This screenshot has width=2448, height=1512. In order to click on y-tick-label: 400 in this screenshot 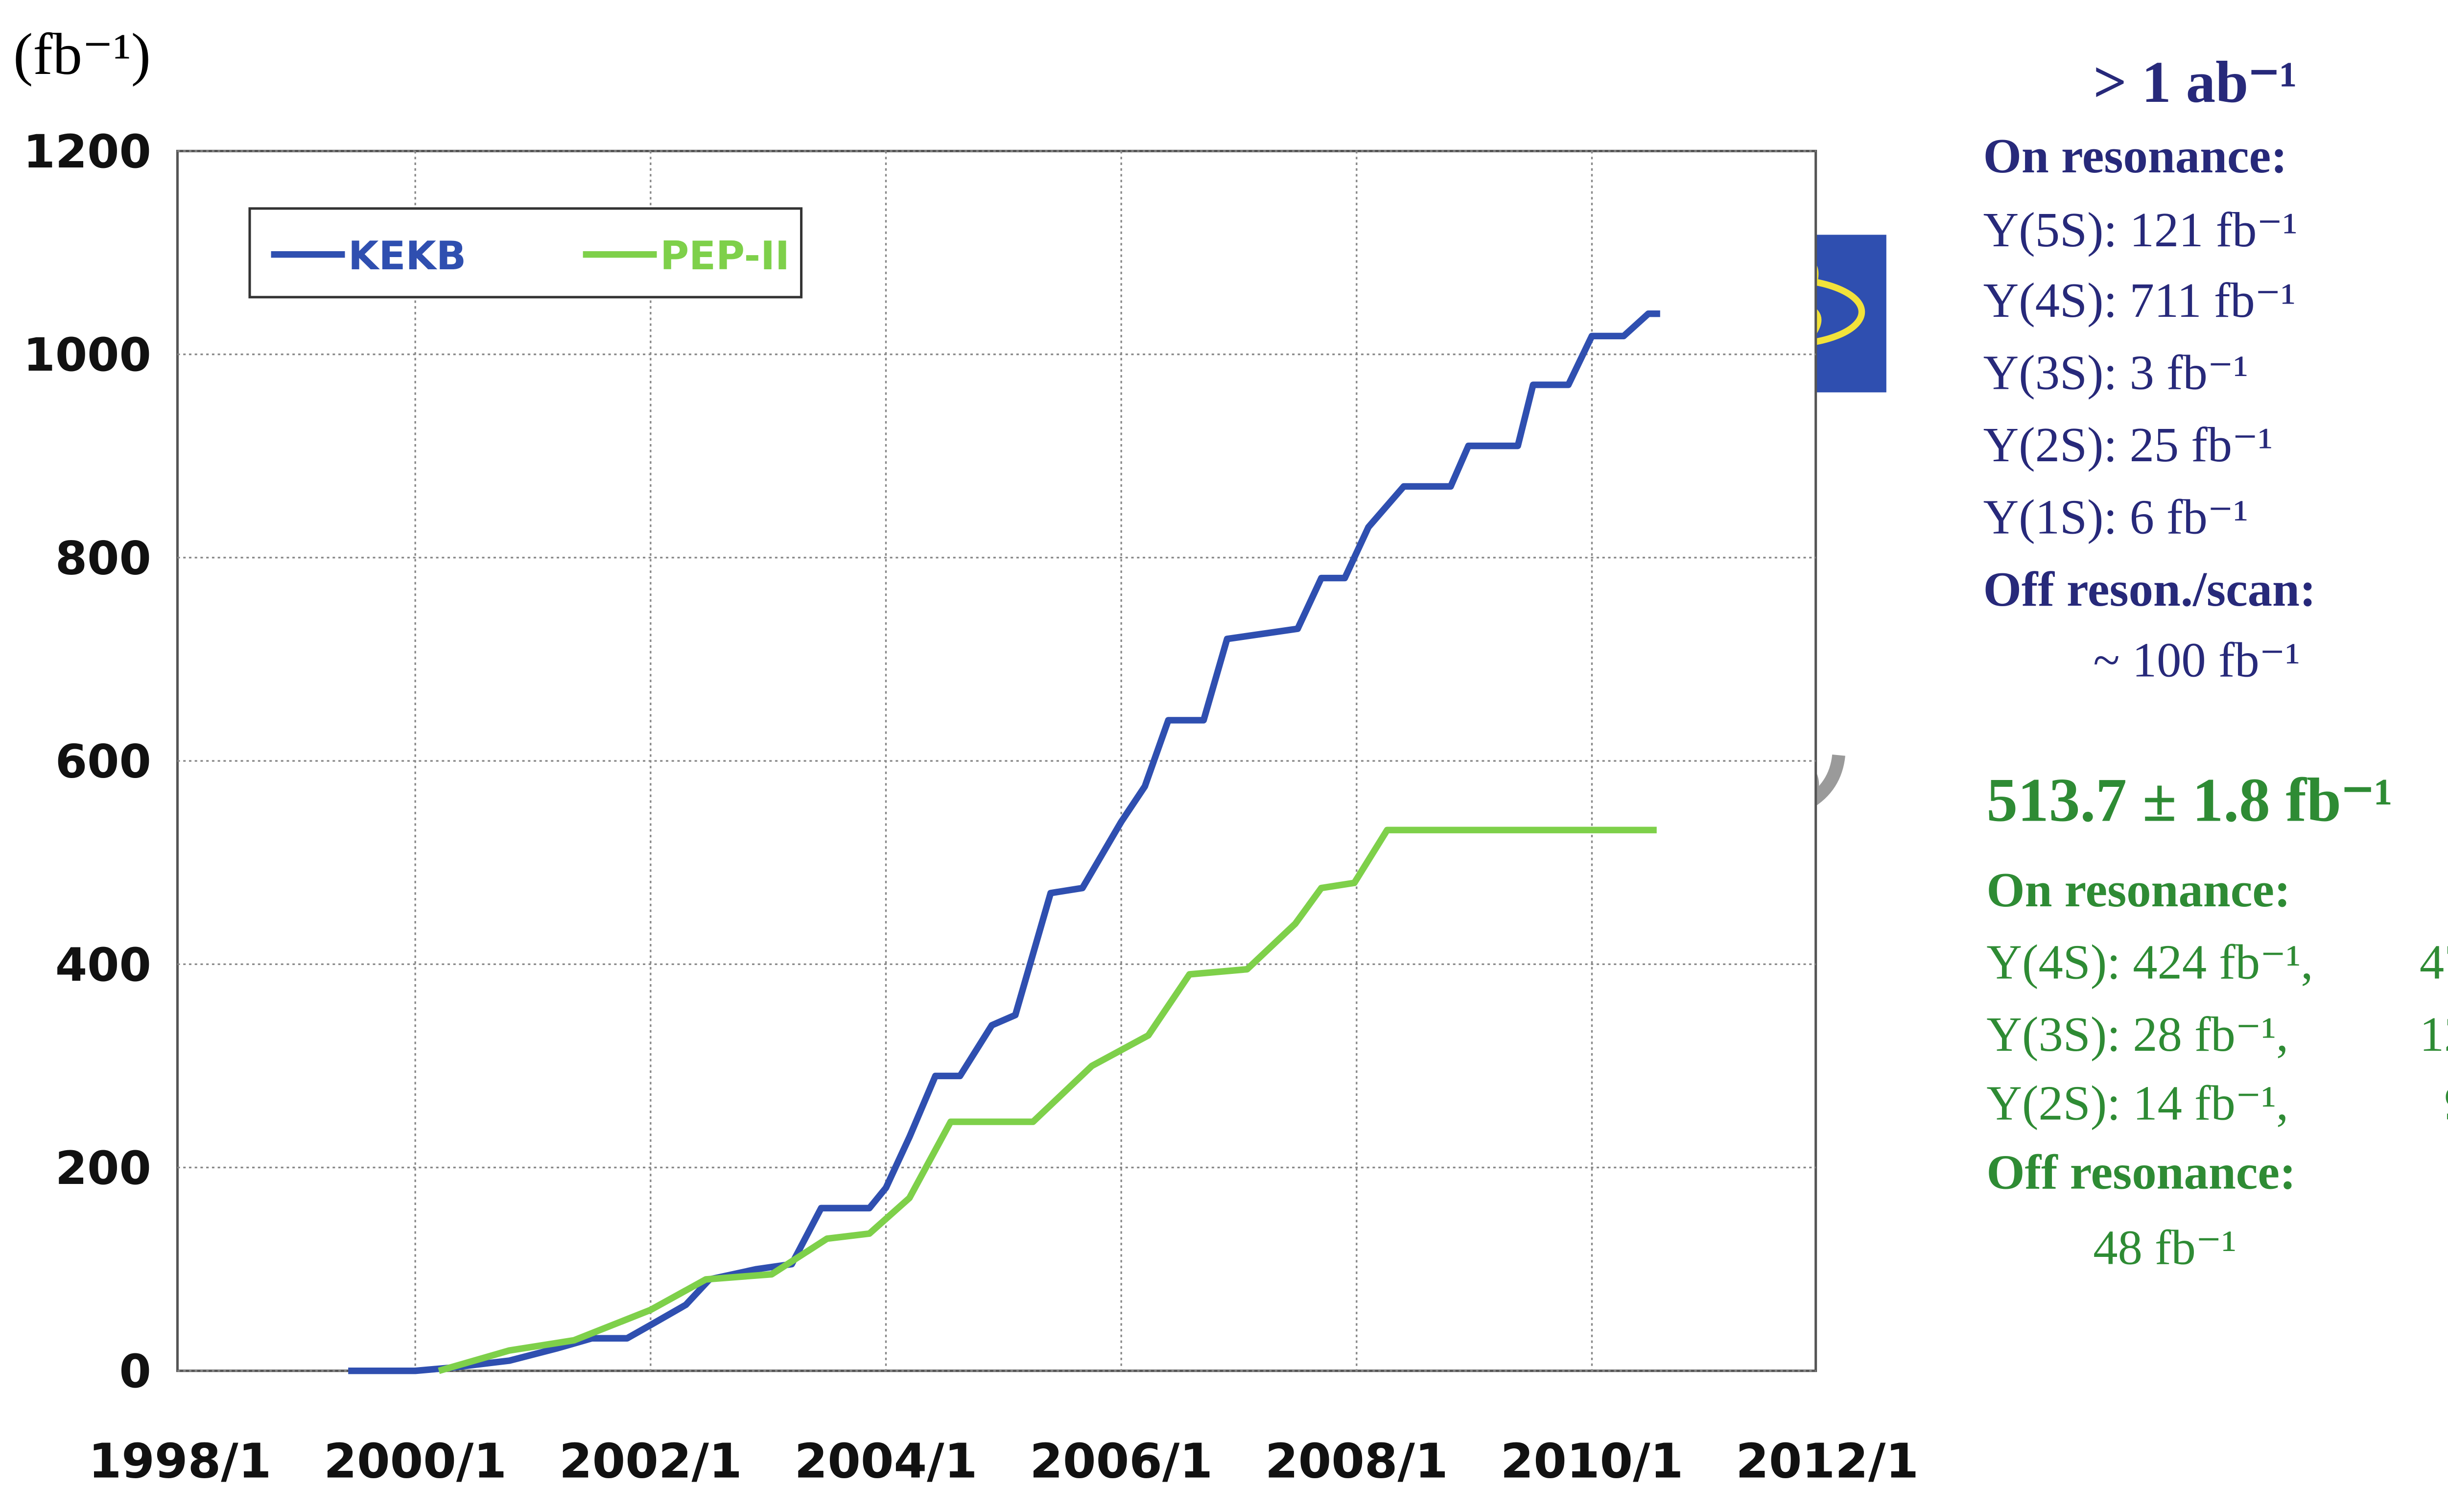, I will do `click(103, 966)`.